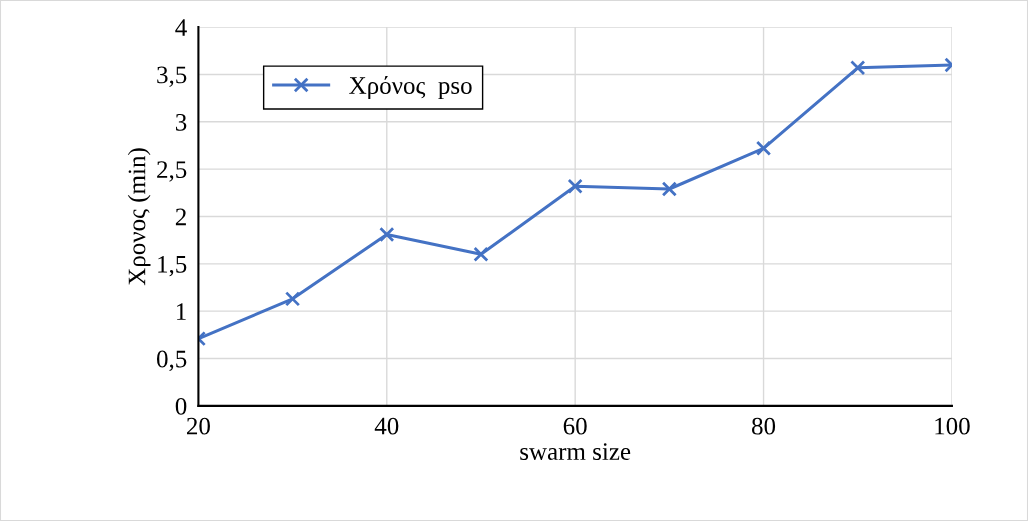  What do you see at coordinates (181, 406) in the screenshot?
I see `y-tick-label: 0` at bounding box center [181, 406].